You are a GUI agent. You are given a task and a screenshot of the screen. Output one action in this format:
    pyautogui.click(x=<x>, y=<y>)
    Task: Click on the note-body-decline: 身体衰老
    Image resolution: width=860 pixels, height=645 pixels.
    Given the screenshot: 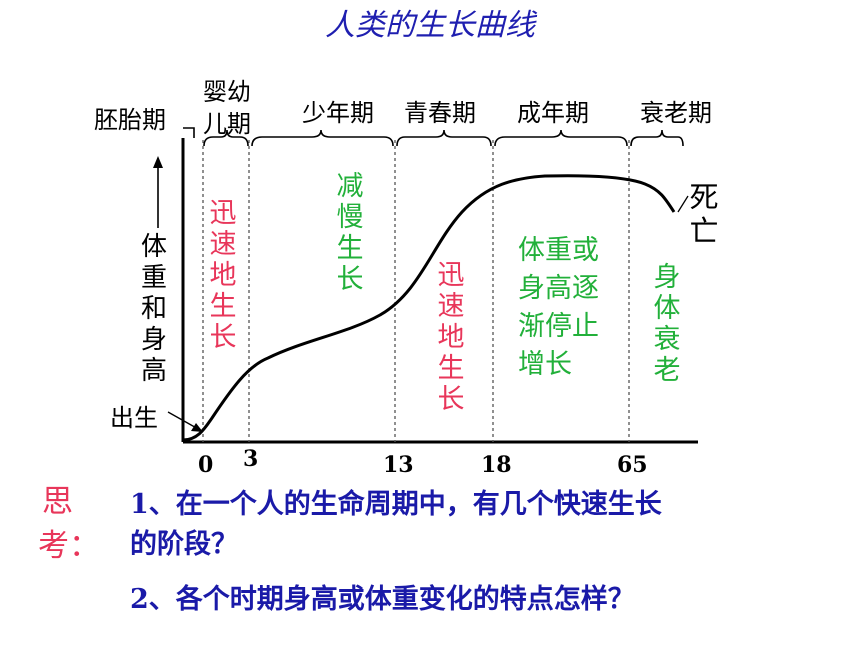 What is the action you would take?
    pyautogui.click(x=667, y=324)
    